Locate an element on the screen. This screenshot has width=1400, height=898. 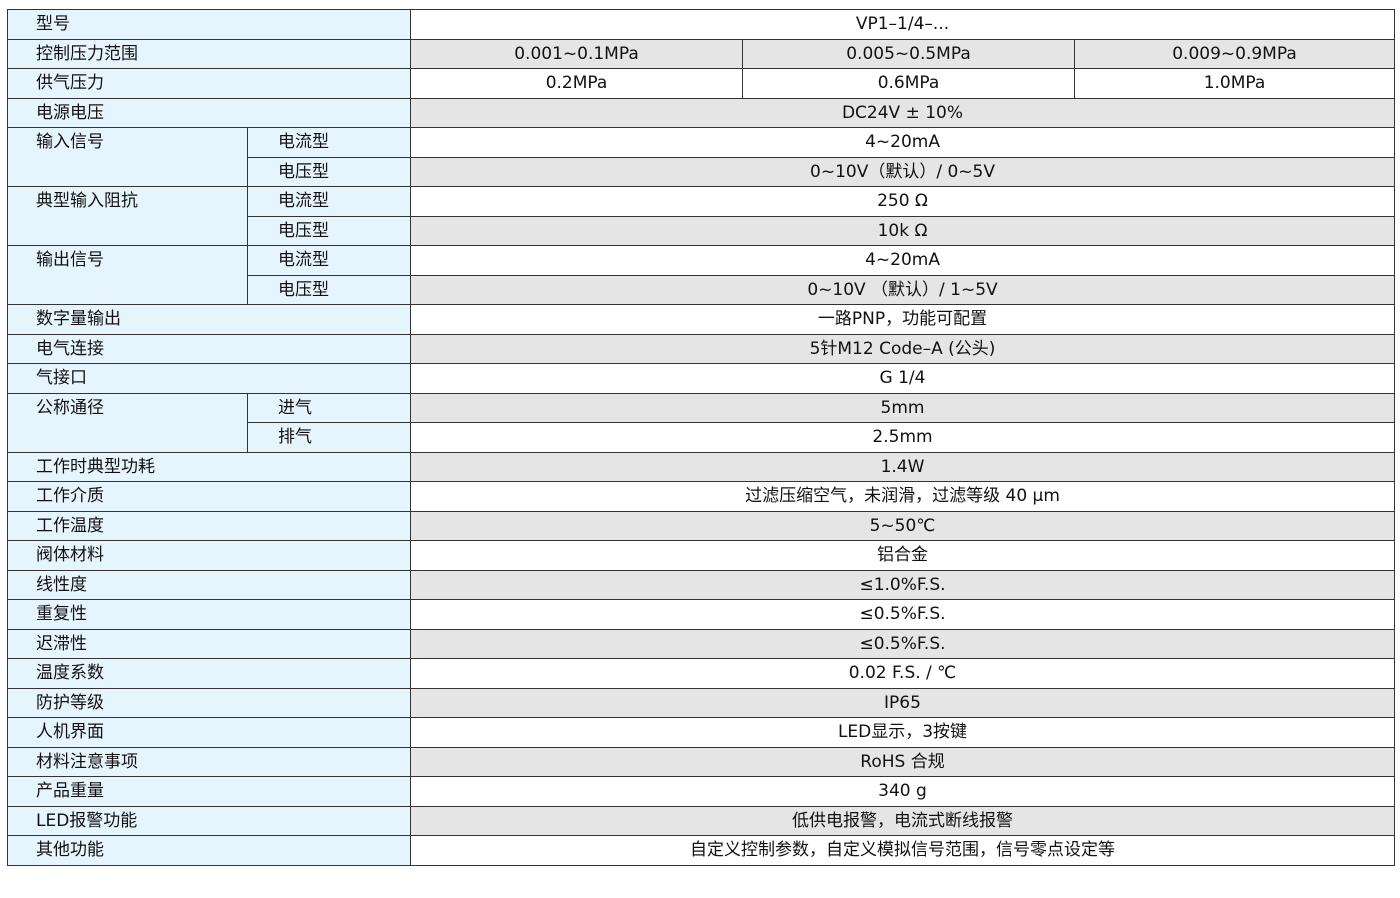
table-row: 温度系数 0.02 F.S. / ℃ is located at coordinates (701, 673).